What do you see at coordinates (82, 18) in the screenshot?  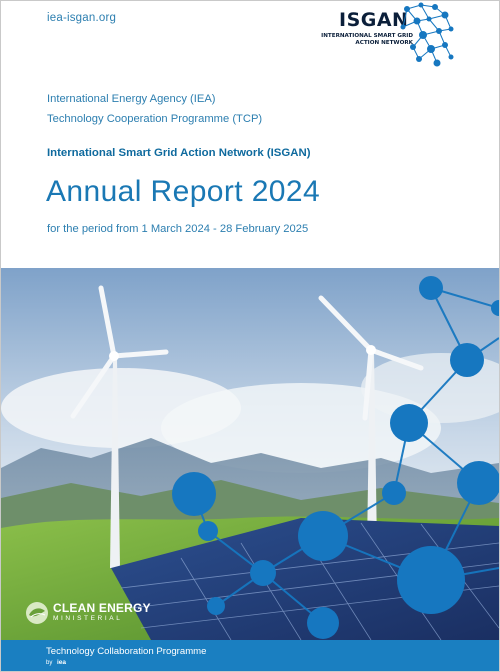 I see `site-url: iea-isgan.org` at bounding box center [82, 18].